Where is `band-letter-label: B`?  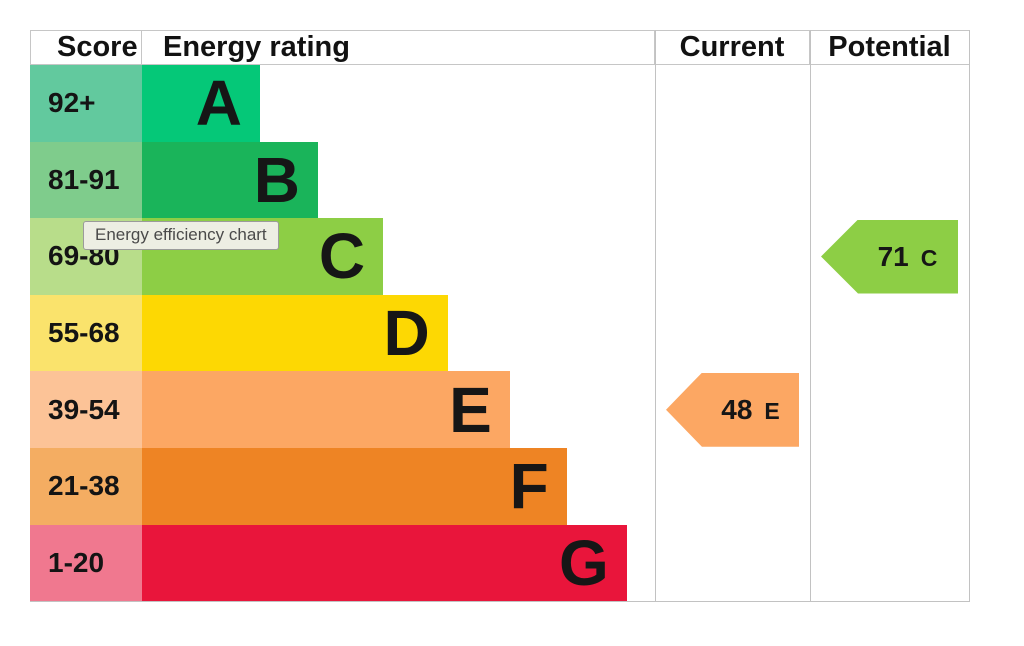
band-letter-label: B is located at coordinates (276, 179).